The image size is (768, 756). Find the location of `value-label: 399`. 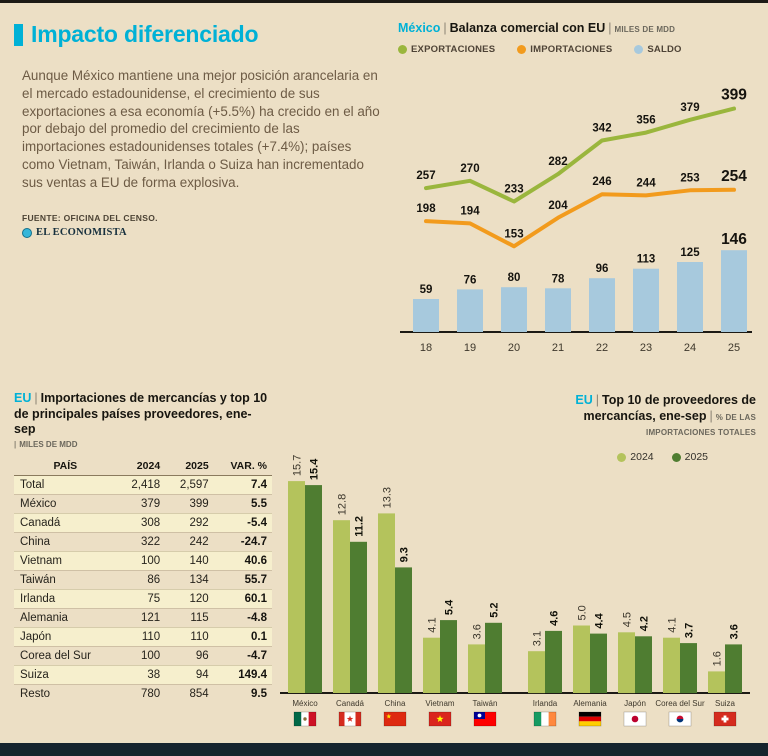

value-label: 399 is located at coordinates (734, 94).